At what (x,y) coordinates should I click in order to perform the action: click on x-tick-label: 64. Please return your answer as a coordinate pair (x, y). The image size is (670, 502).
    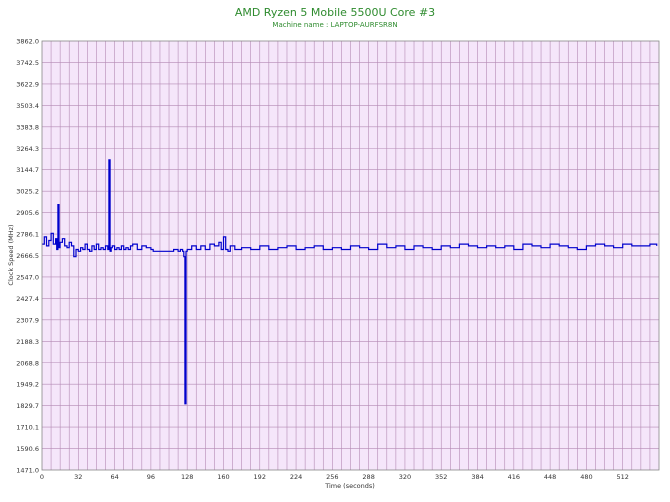
    Looking at the image, I should click on (114, 477).